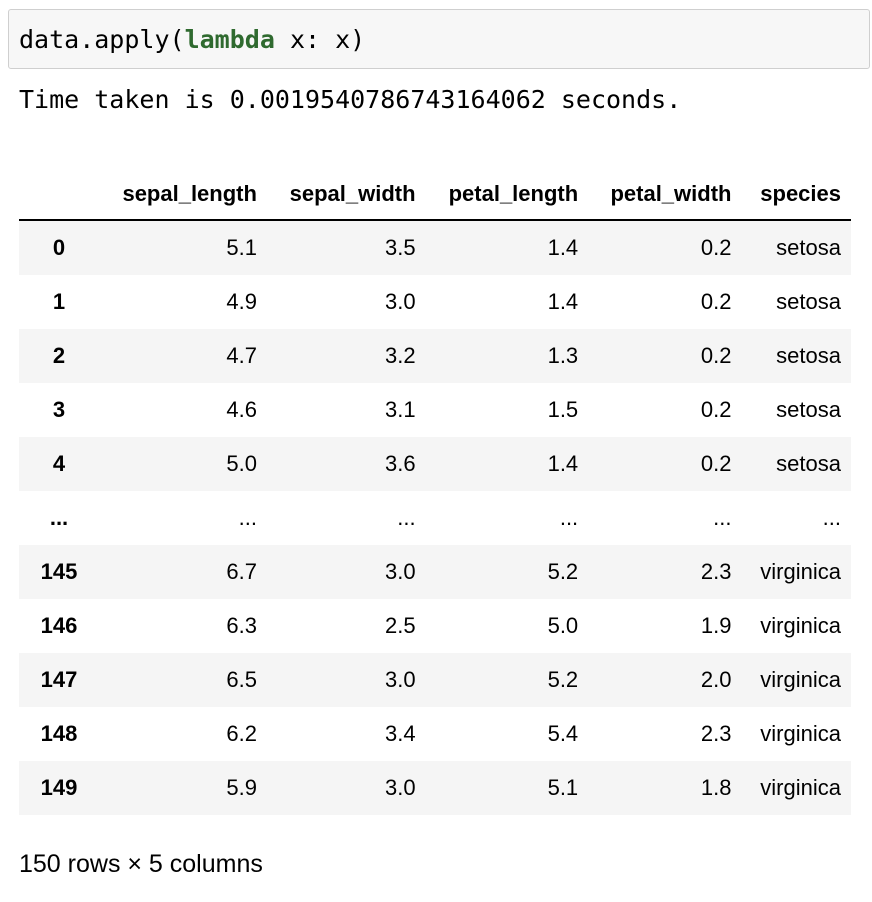 The width and height of the screenshot is (872, 902). Describe the element at coordinates (435, 410) in the screenshot. I see `table-row: 3 4.6 3.1 1.5 0.2 setosa` at that location.